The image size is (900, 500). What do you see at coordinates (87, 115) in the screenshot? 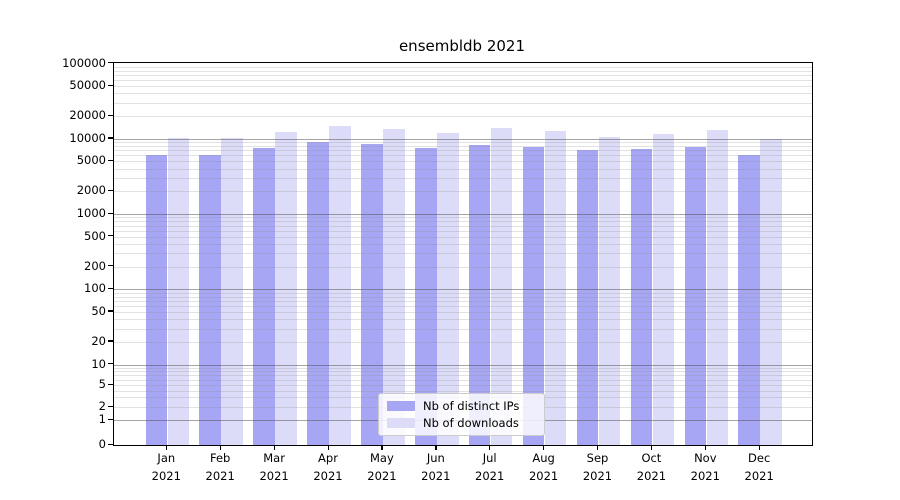
I see `y-axis-tick-label: 20000` at bounding box center [87, 115].